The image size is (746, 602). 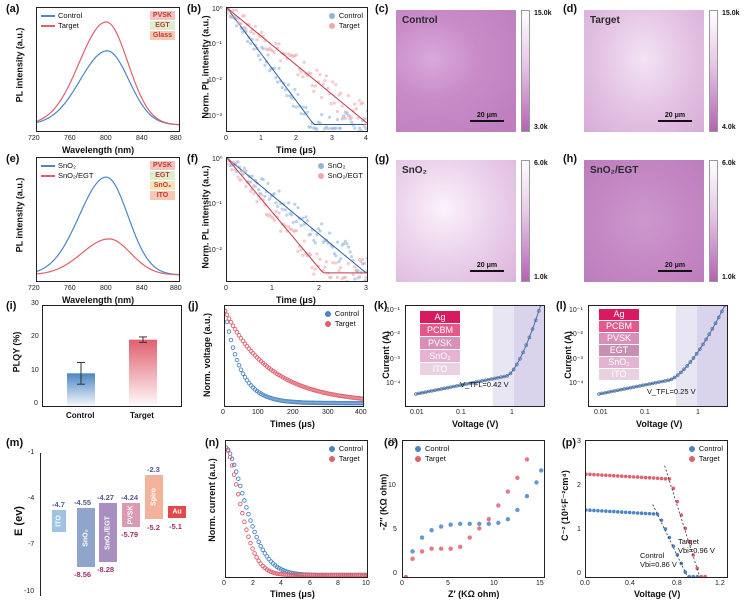 What do you see at coordinates (192, 159) in the screenshot?
I see `panel-label-f: (f)` at bounding box center [192, 159].